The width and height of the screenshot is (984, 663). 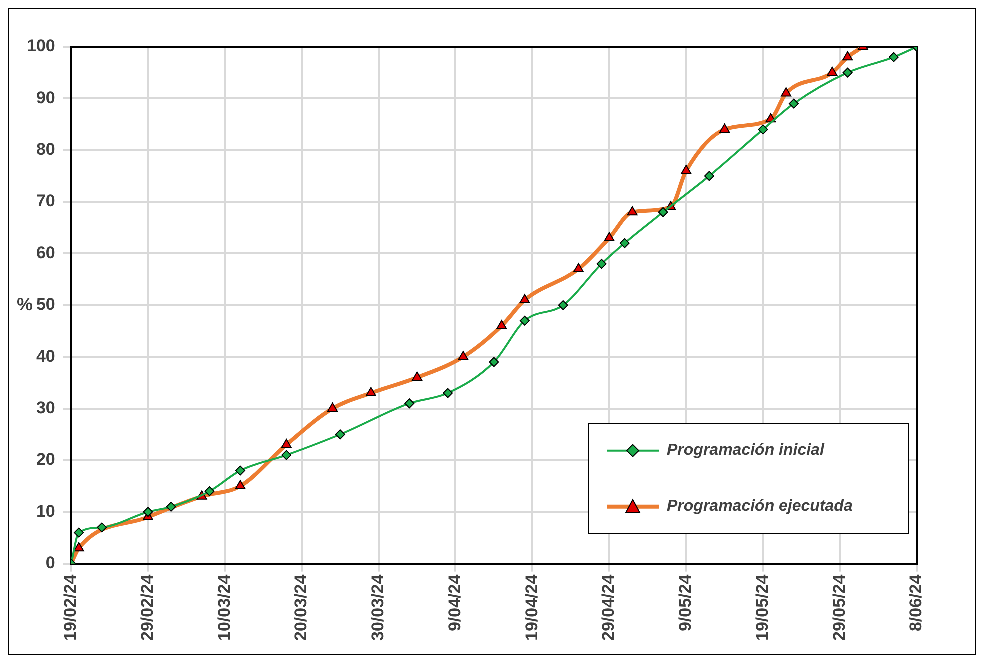 What do you see at coordinates (46, 150) in the screenshot?
I see `y-tick-label: 80` at bounding box center [46, 150].